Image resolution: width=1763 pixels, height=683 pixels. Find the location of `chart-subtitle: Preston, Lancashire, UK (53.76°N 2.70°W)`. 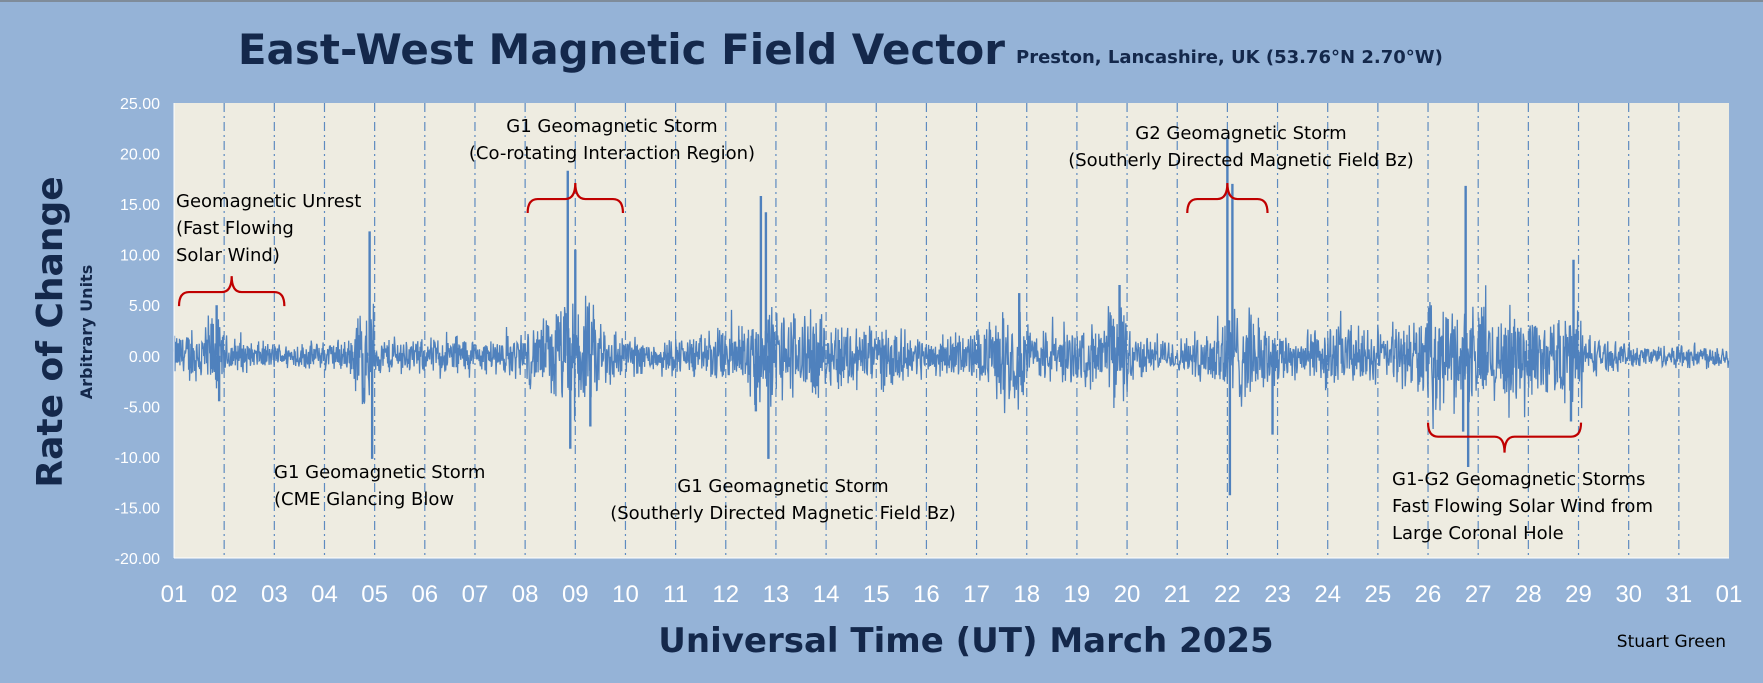

chart-subtitle: Preston, Lancashire, UK (53.76°N 2.70°W) is located at coordinates (1229, 57).